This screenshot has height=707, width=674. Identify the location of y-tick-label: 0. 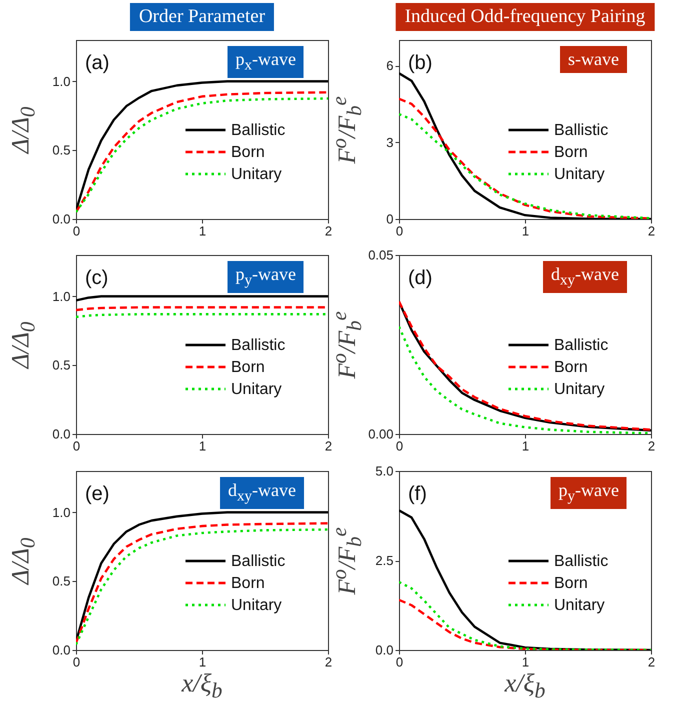
(390, 219).